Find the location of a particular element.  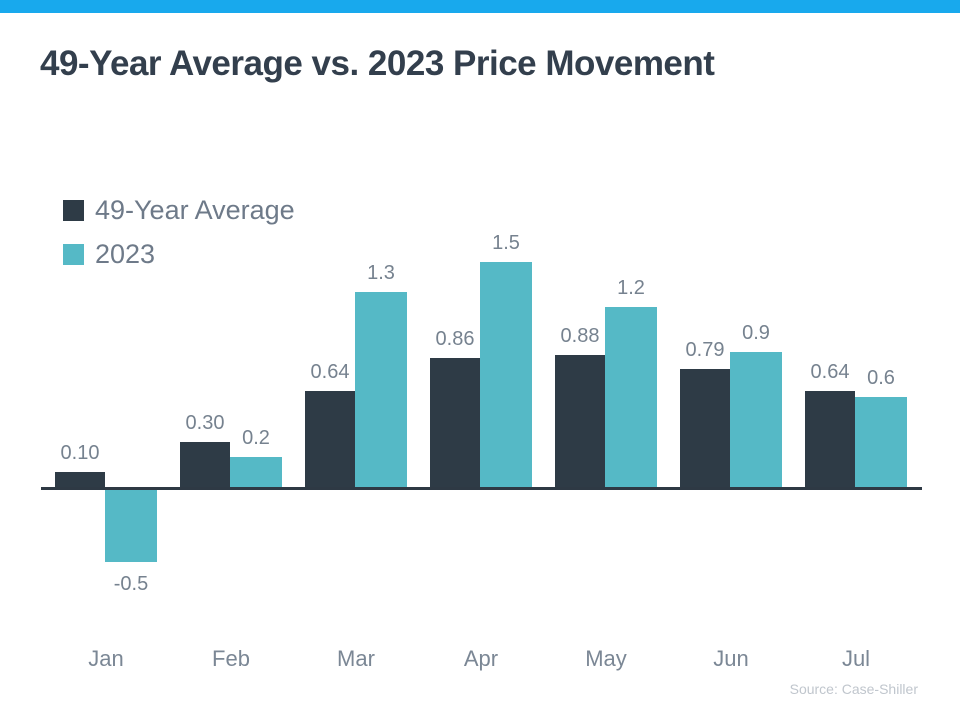

source-note: Source: Case-Shiller is located at coordinates (853, 689).